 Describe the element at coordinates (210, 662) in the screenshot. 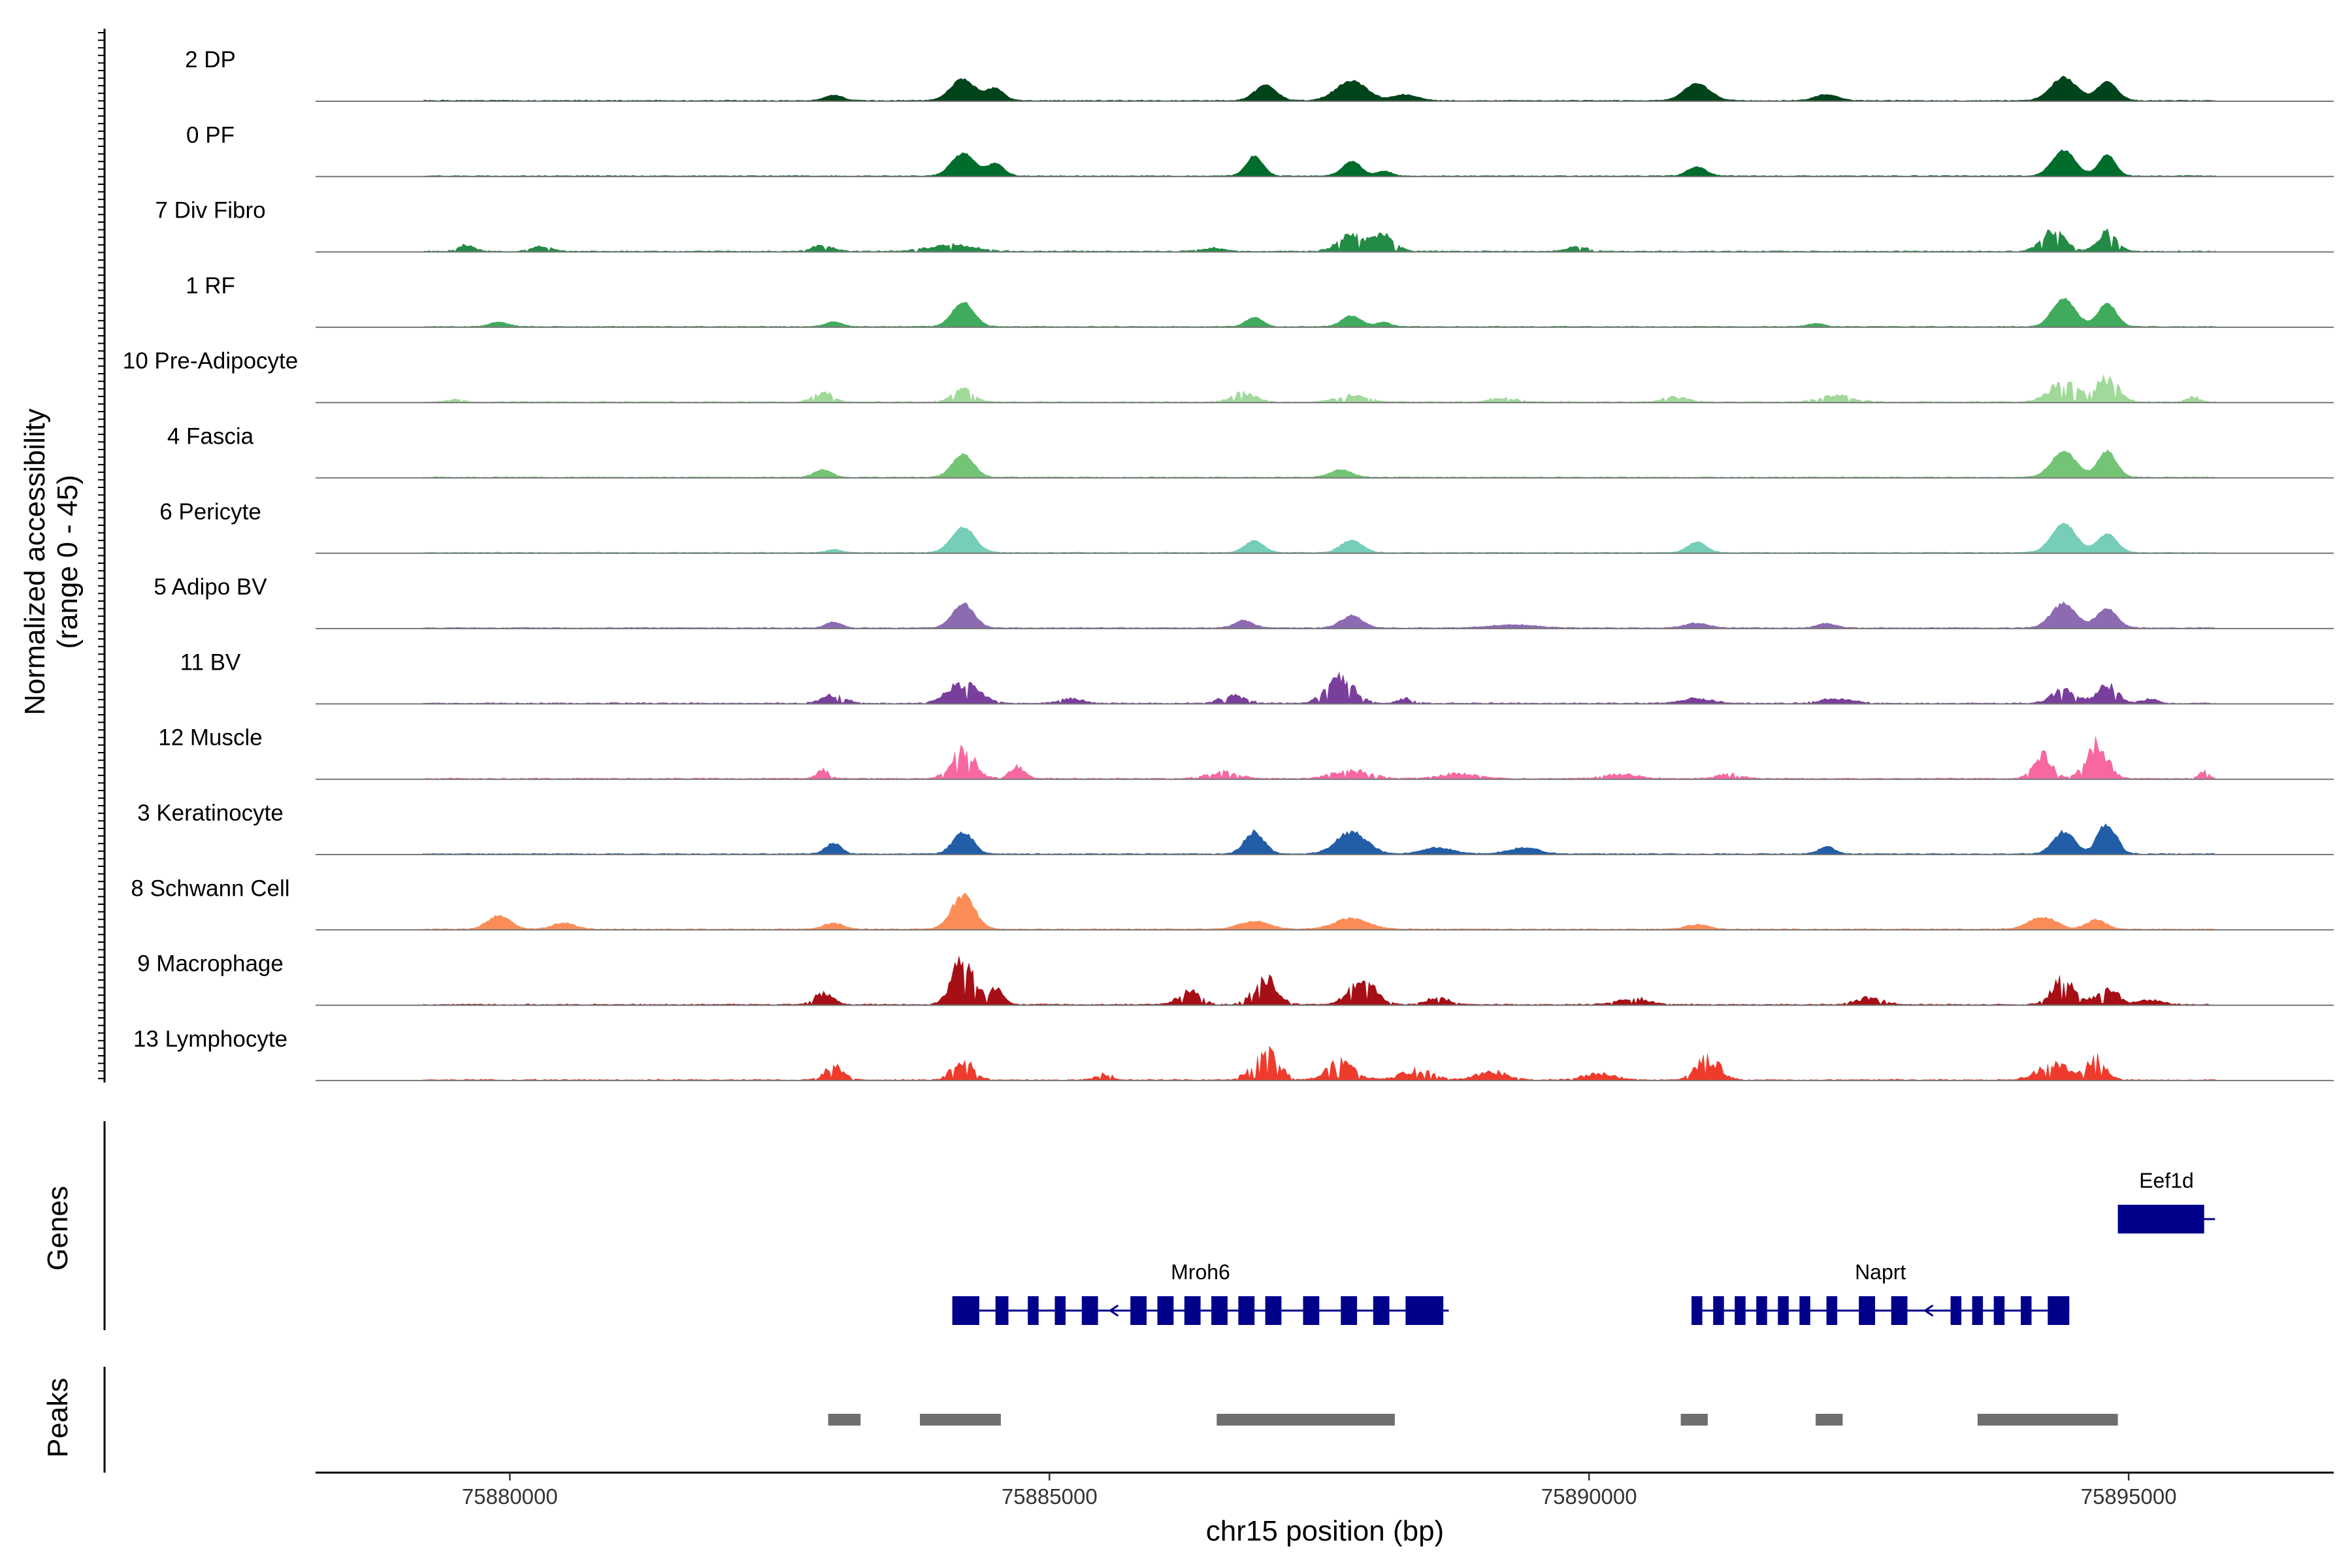

I see `track-label: 11 BV` at that location.